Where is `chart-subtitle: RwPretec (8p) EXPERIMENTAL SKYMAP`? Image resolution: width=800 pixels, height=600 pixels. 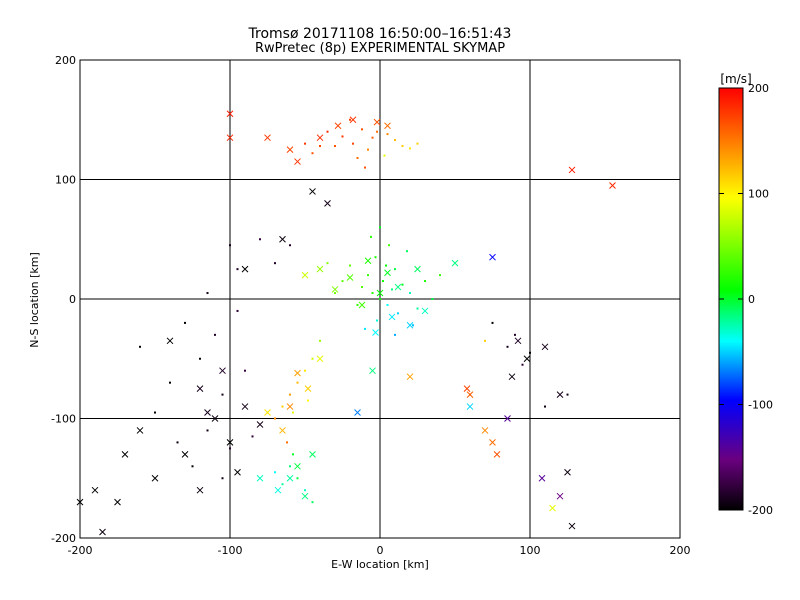 chart-subtitle: RwPretec (8p) EXPERIMENTAL SKYMAP is located at coordinates (380, 48).